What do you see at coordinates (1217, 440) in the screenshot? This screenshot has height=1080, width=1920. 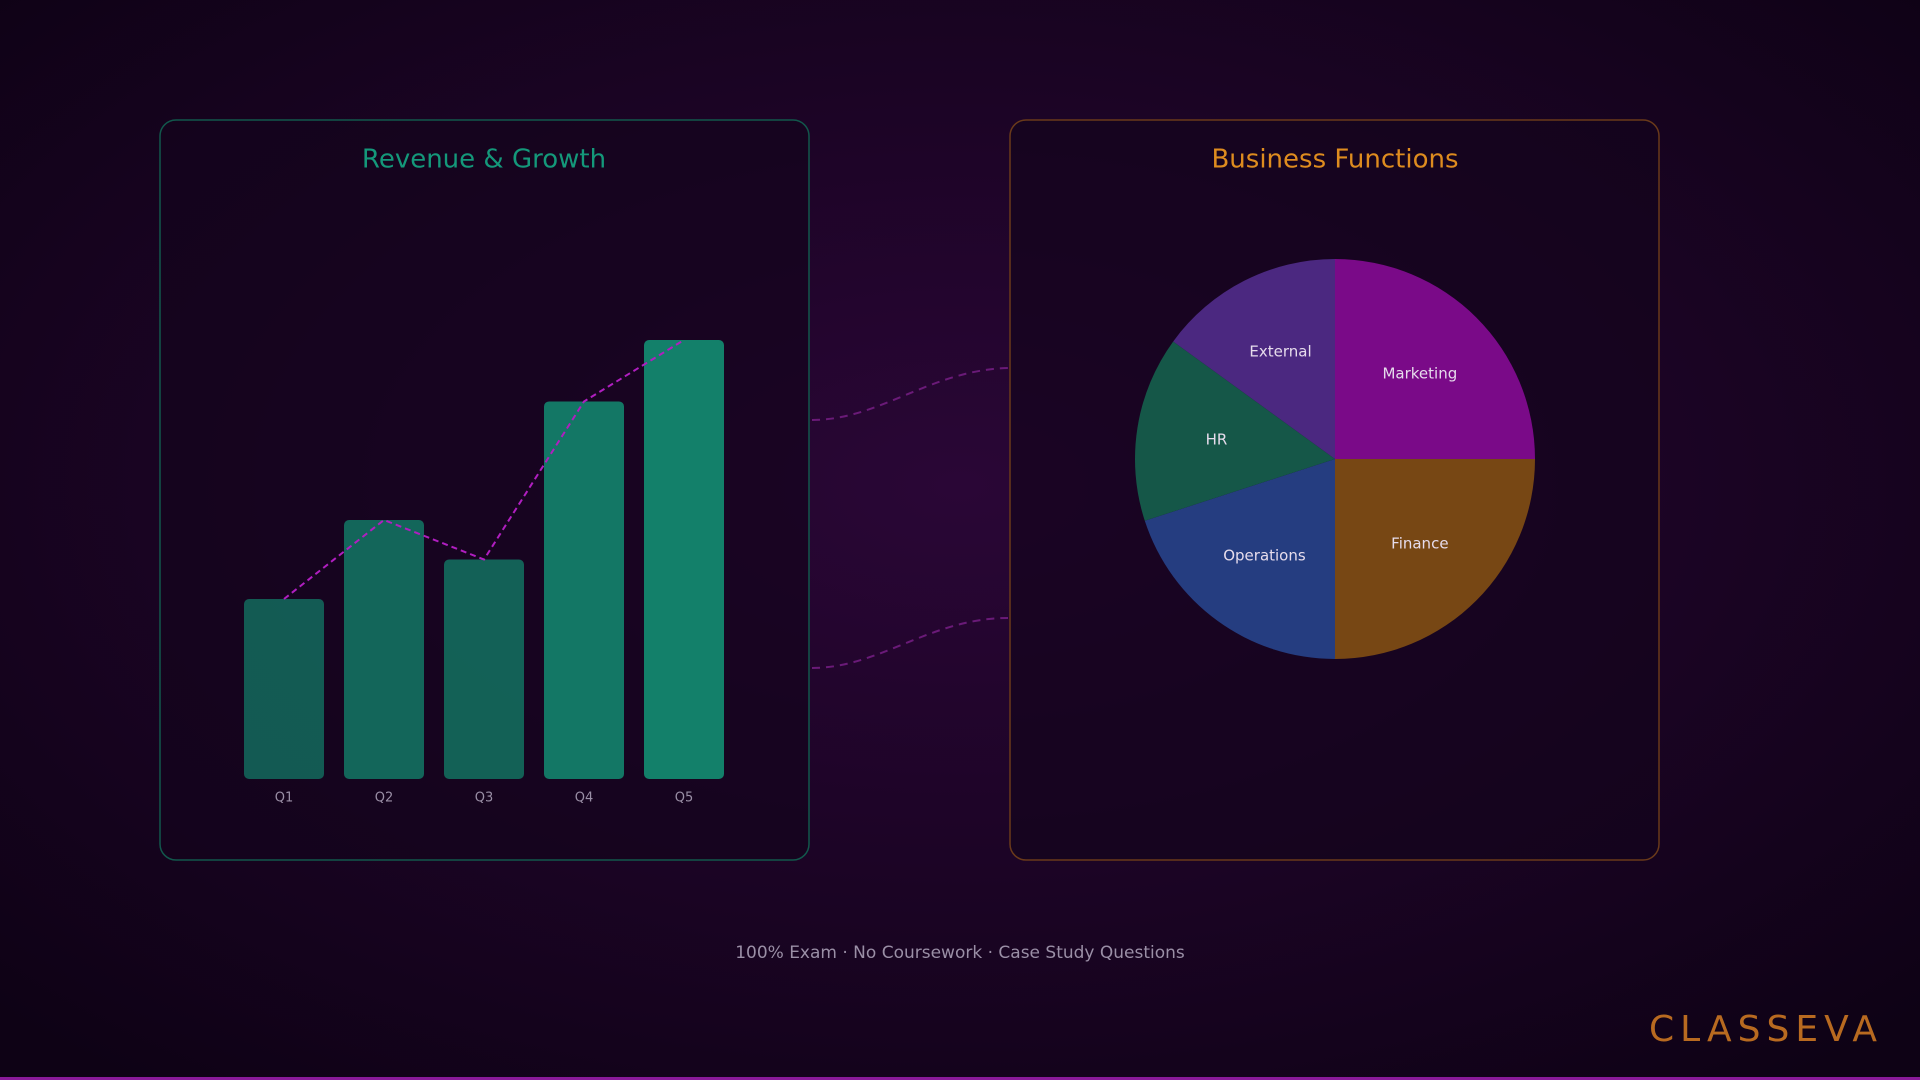 I see `slice-label: HR` at bounding box center [1217, 440].